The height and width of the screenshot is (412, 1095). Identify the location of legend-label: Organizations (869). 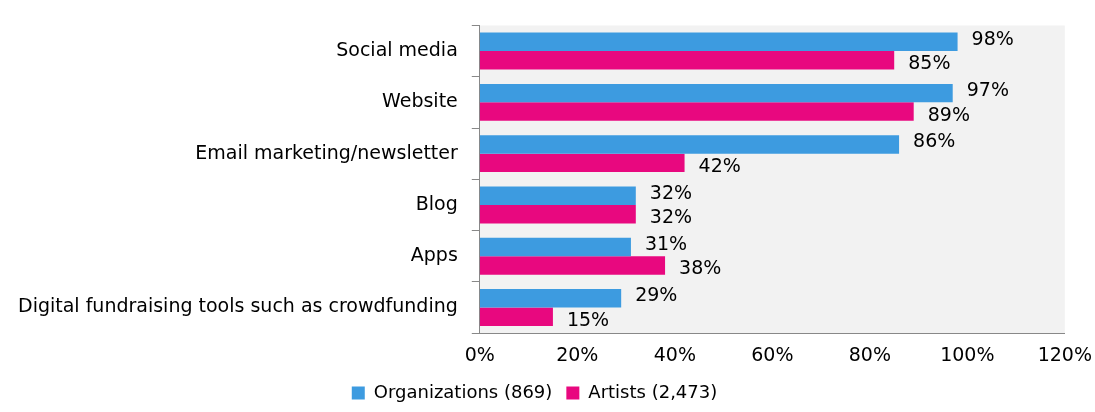
(463, 391).